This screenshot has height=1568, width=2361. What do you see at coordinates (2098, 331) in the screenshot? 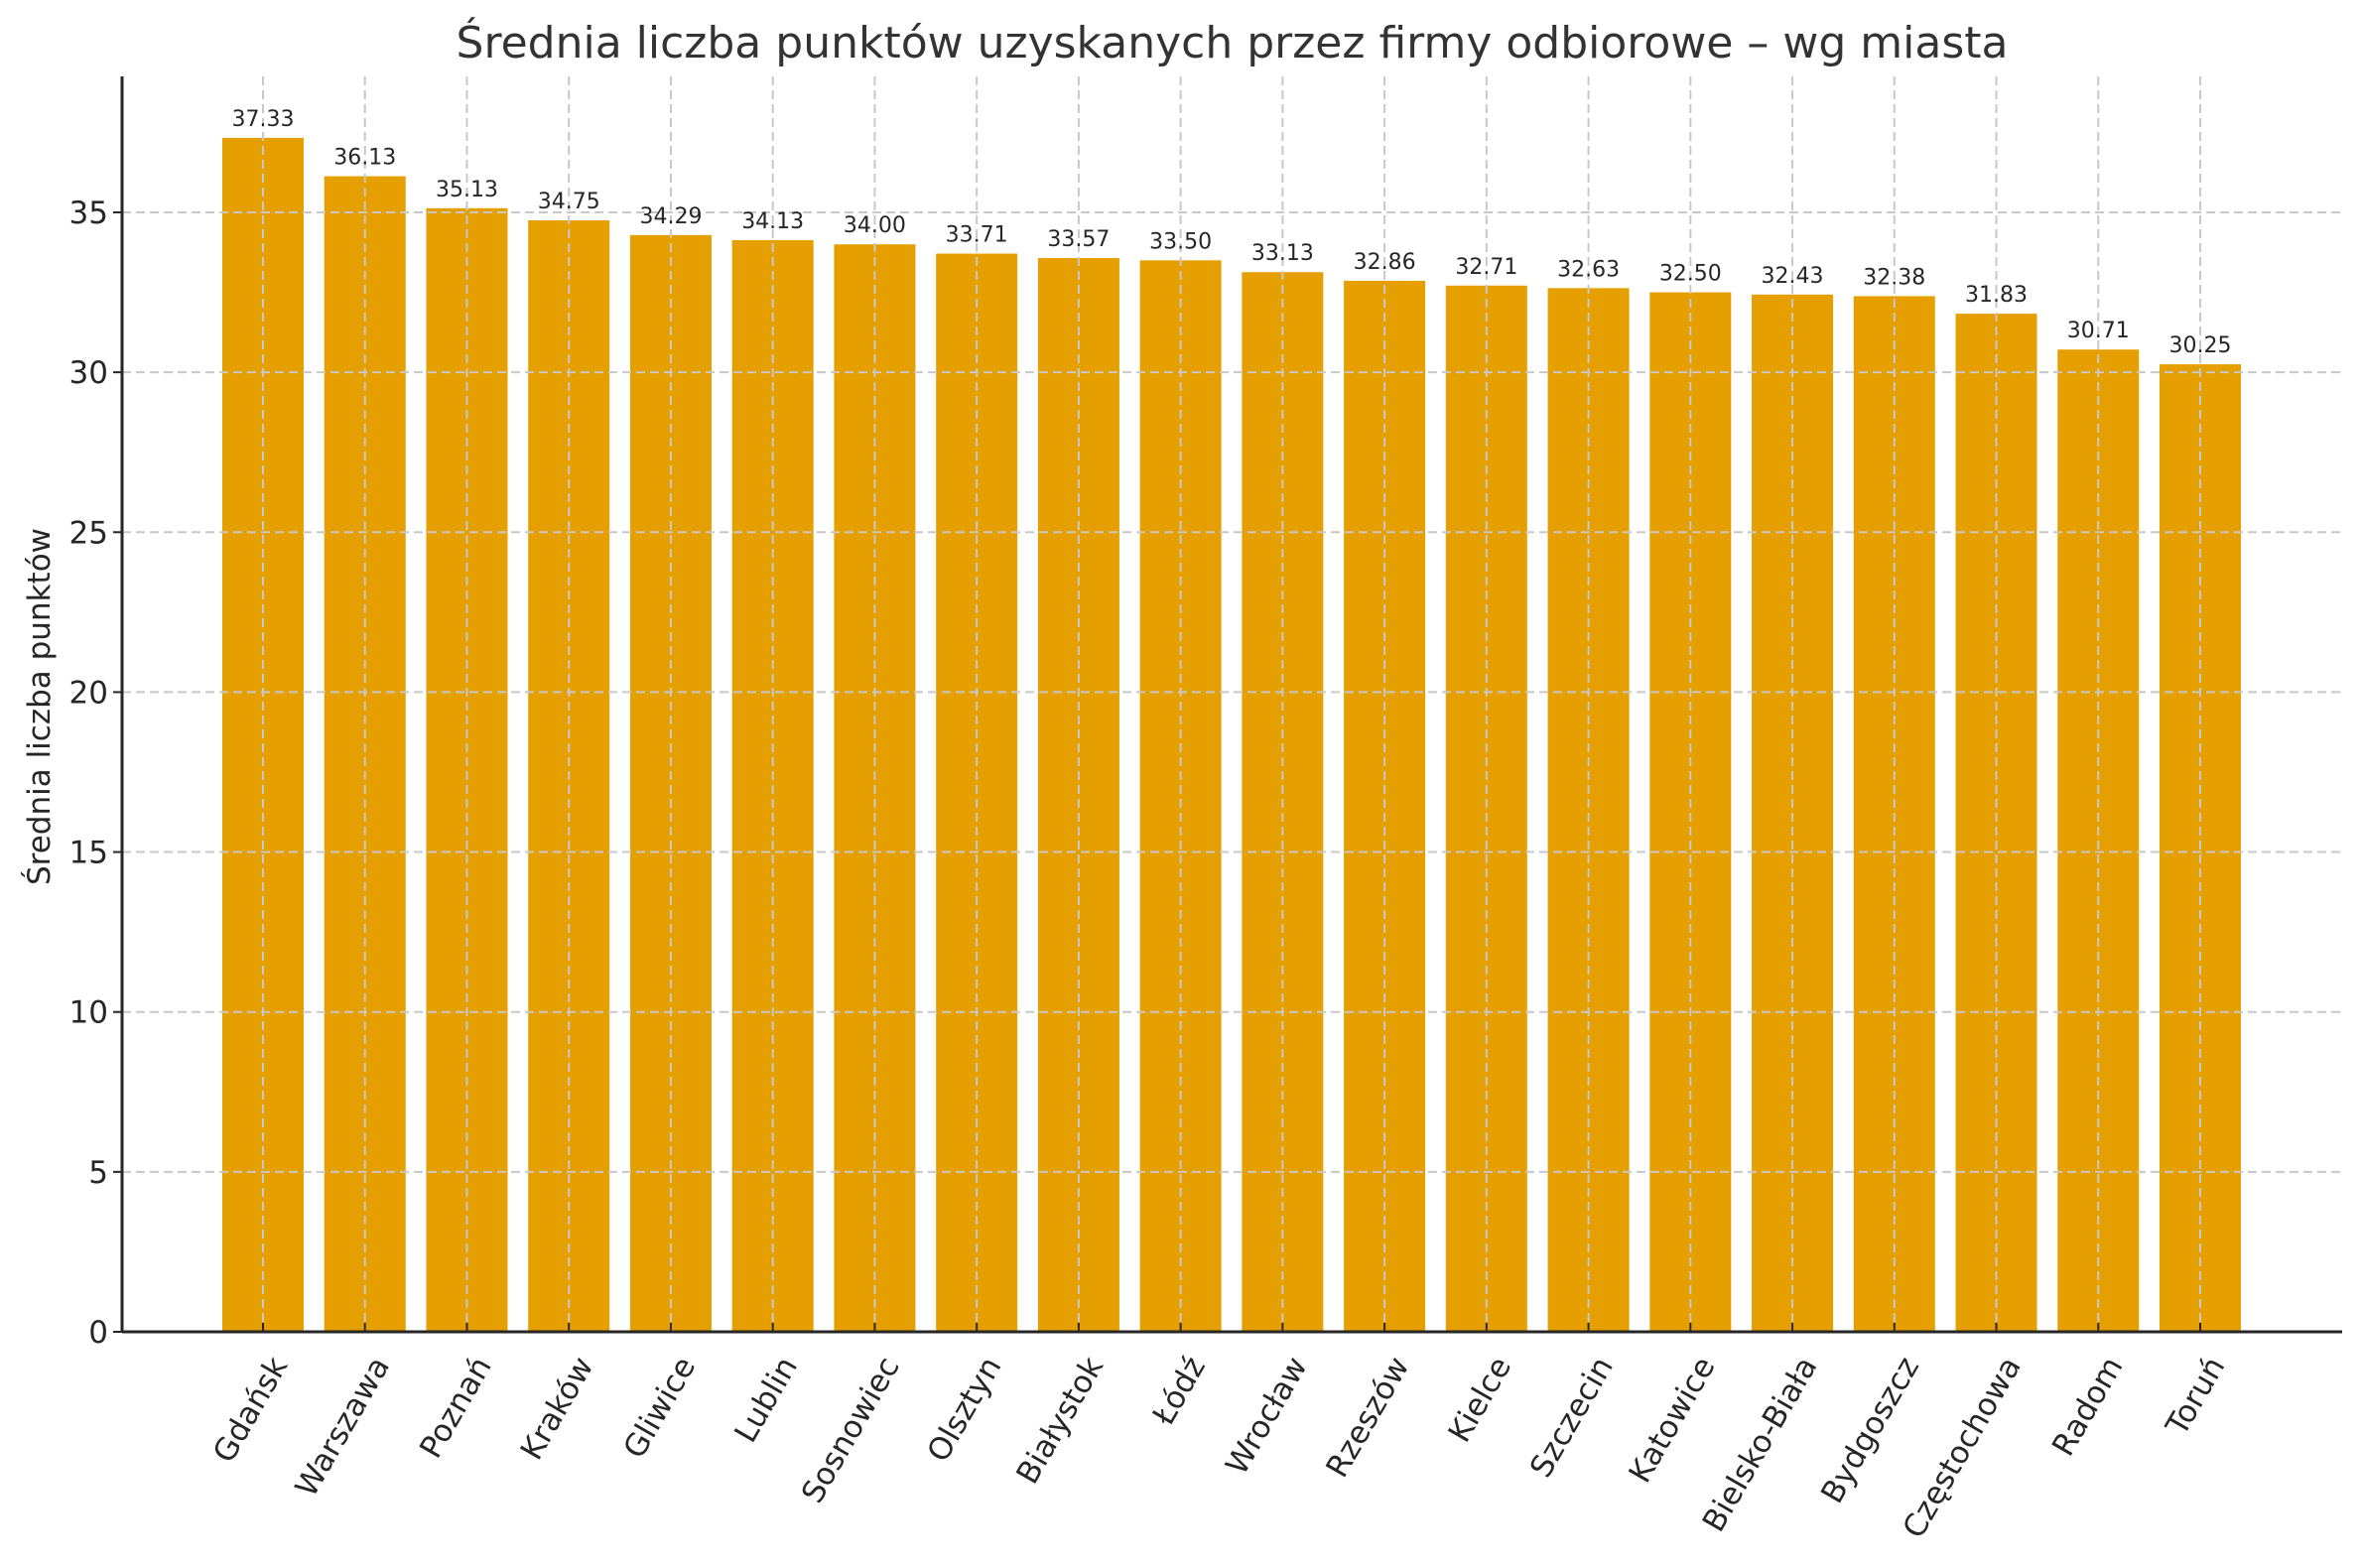
I see `value-label: 30.71` at bounding box center [2098, 331].